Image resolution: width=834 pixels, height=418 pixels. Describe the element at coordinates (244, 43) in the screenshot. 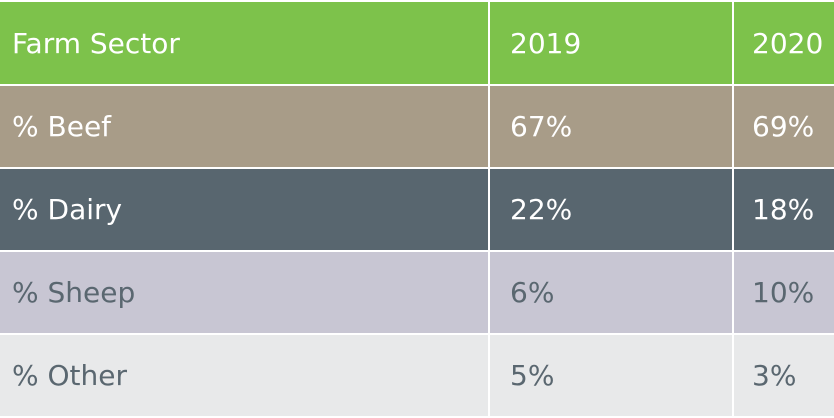

I see `header-cell-farm-sector: Farm Sector` at that location.